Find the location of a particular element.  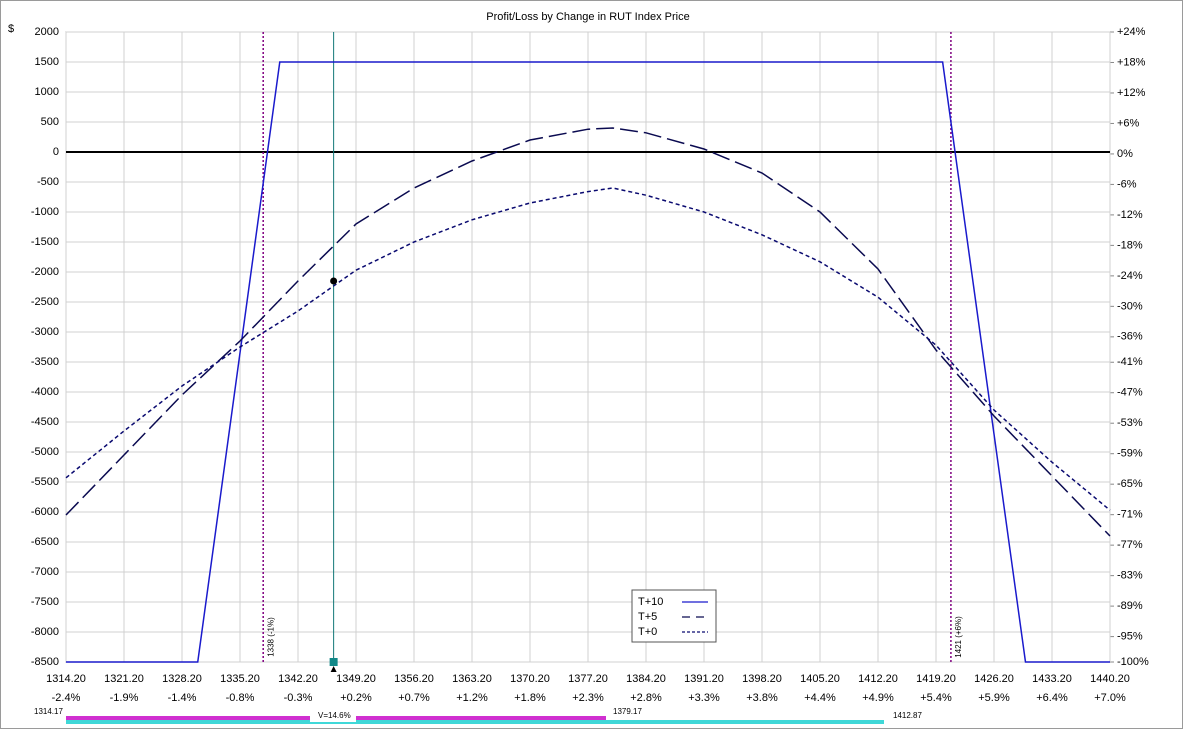

y2-tick-label: -100% is located at coordinates (1133, 662).